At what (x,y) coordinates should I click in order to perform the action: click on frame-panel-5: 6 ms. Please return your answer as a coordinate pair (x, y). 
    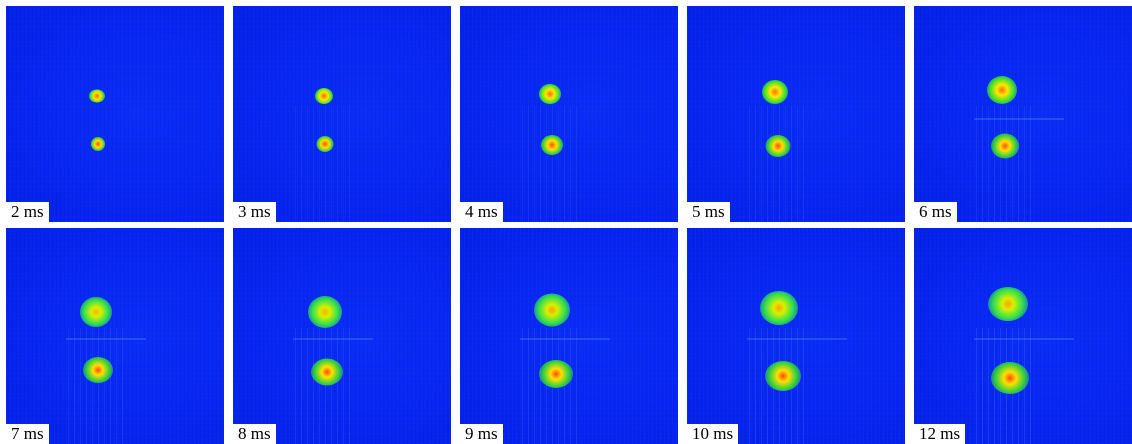
    Looking at the image, I should click on (1023, 114).